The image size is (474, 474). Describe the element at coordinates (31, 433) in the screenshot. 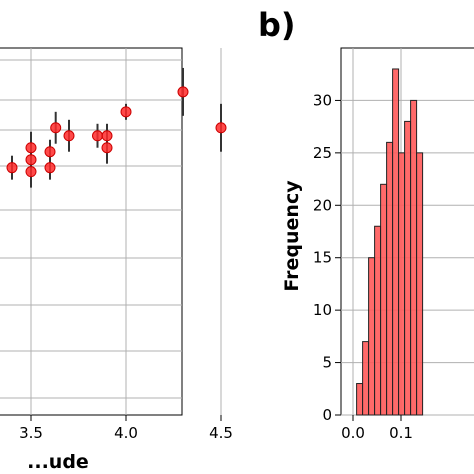

I see `scatter-x-tick-label-0: 3.5` at that location.